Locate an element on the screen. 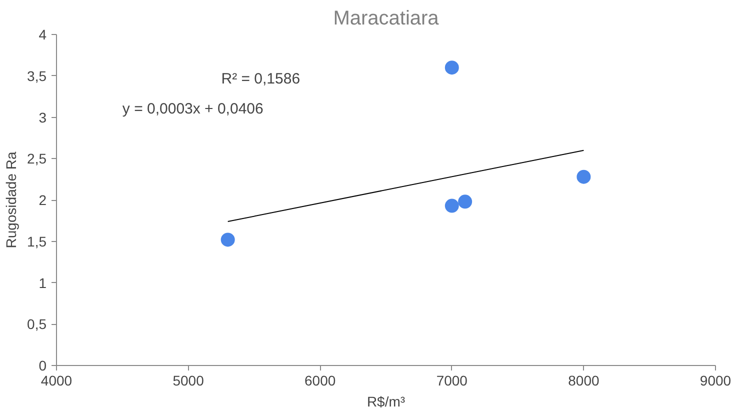 This screenshot has width=748, height=419. x-tick-label: 6000 is located at coordinates (320, 380).